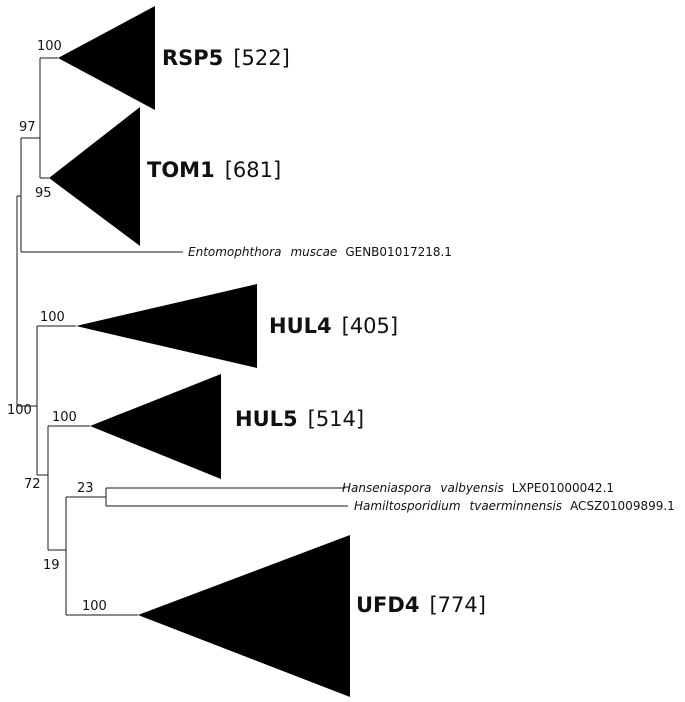 This screenshot has height=702, width=685. I want to click on support-ufd4: 100, so click(94, 606).